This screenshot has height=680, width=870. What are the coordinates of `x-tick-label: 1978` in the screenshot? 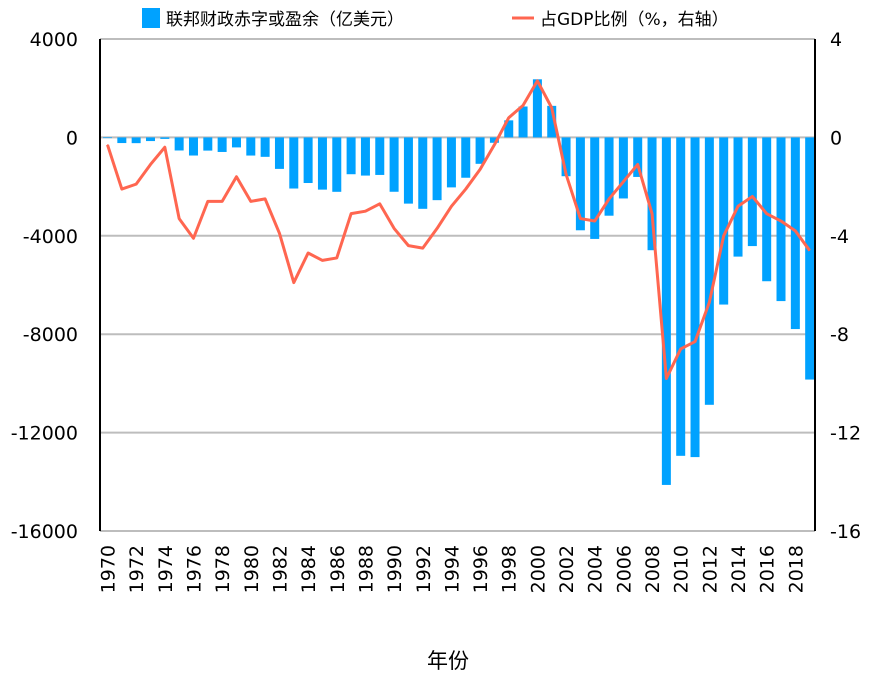 It's located at (223, 569).